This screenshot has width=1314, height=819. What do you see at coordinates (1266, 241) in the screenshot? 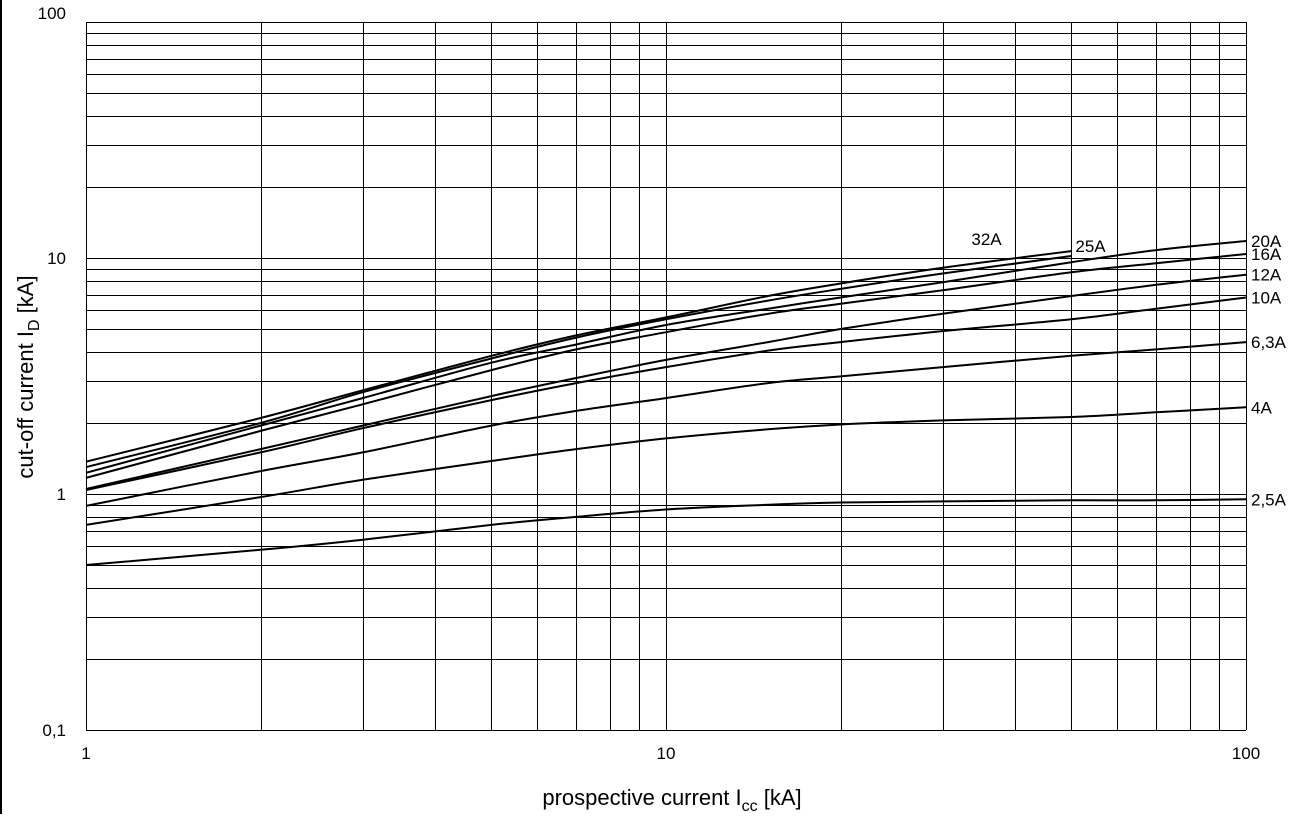
I see `series-label-20a: 20A` at bounding box center [1266, 241].